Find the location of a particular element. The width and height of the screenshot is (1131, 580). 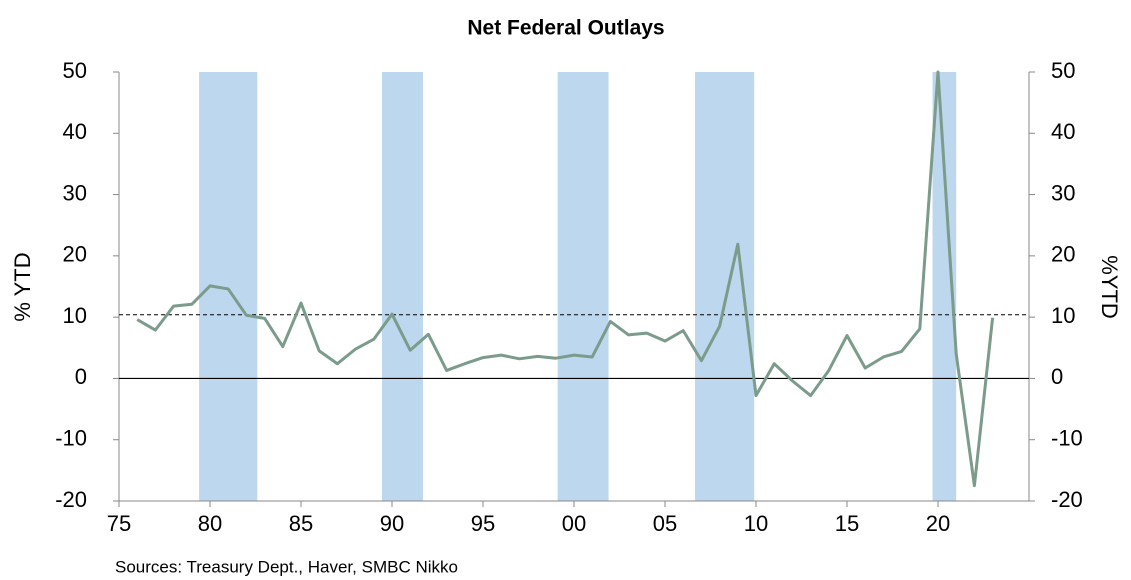

y2-tick-label: 50 is located at coordinates (1063, 70).